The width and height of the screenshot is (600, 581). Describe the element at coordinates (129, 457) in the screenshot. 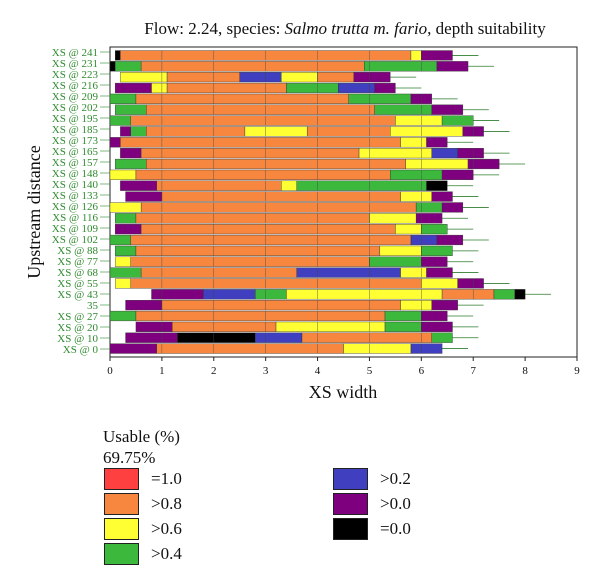

I see `legend-usable-value: 69.75%` at that location.